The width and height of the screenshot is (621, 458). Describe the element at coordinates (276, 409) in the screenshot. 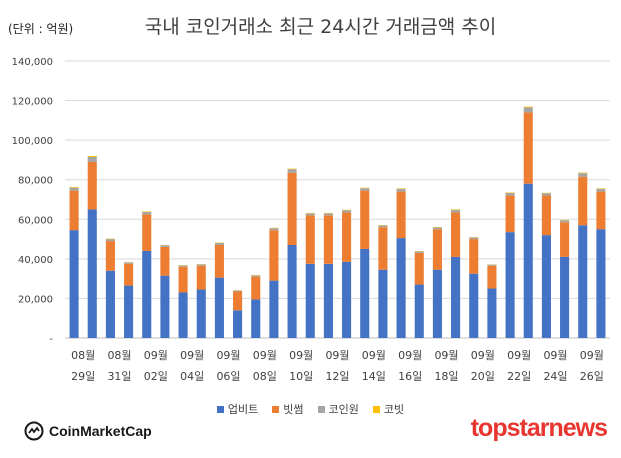

I see `legend-swatch-bithumb` at that location.